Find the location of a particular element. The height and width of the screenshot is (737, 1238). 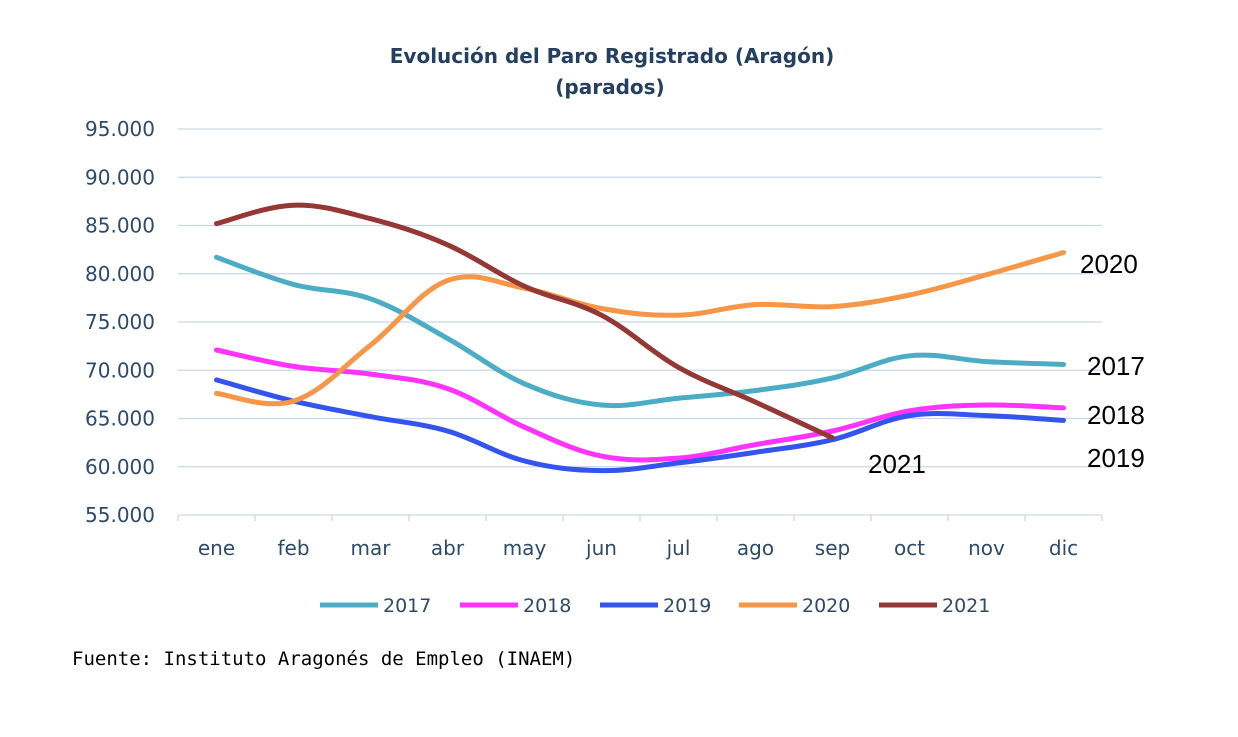

legend-label: 2017 is located at coordinates (407, 606).